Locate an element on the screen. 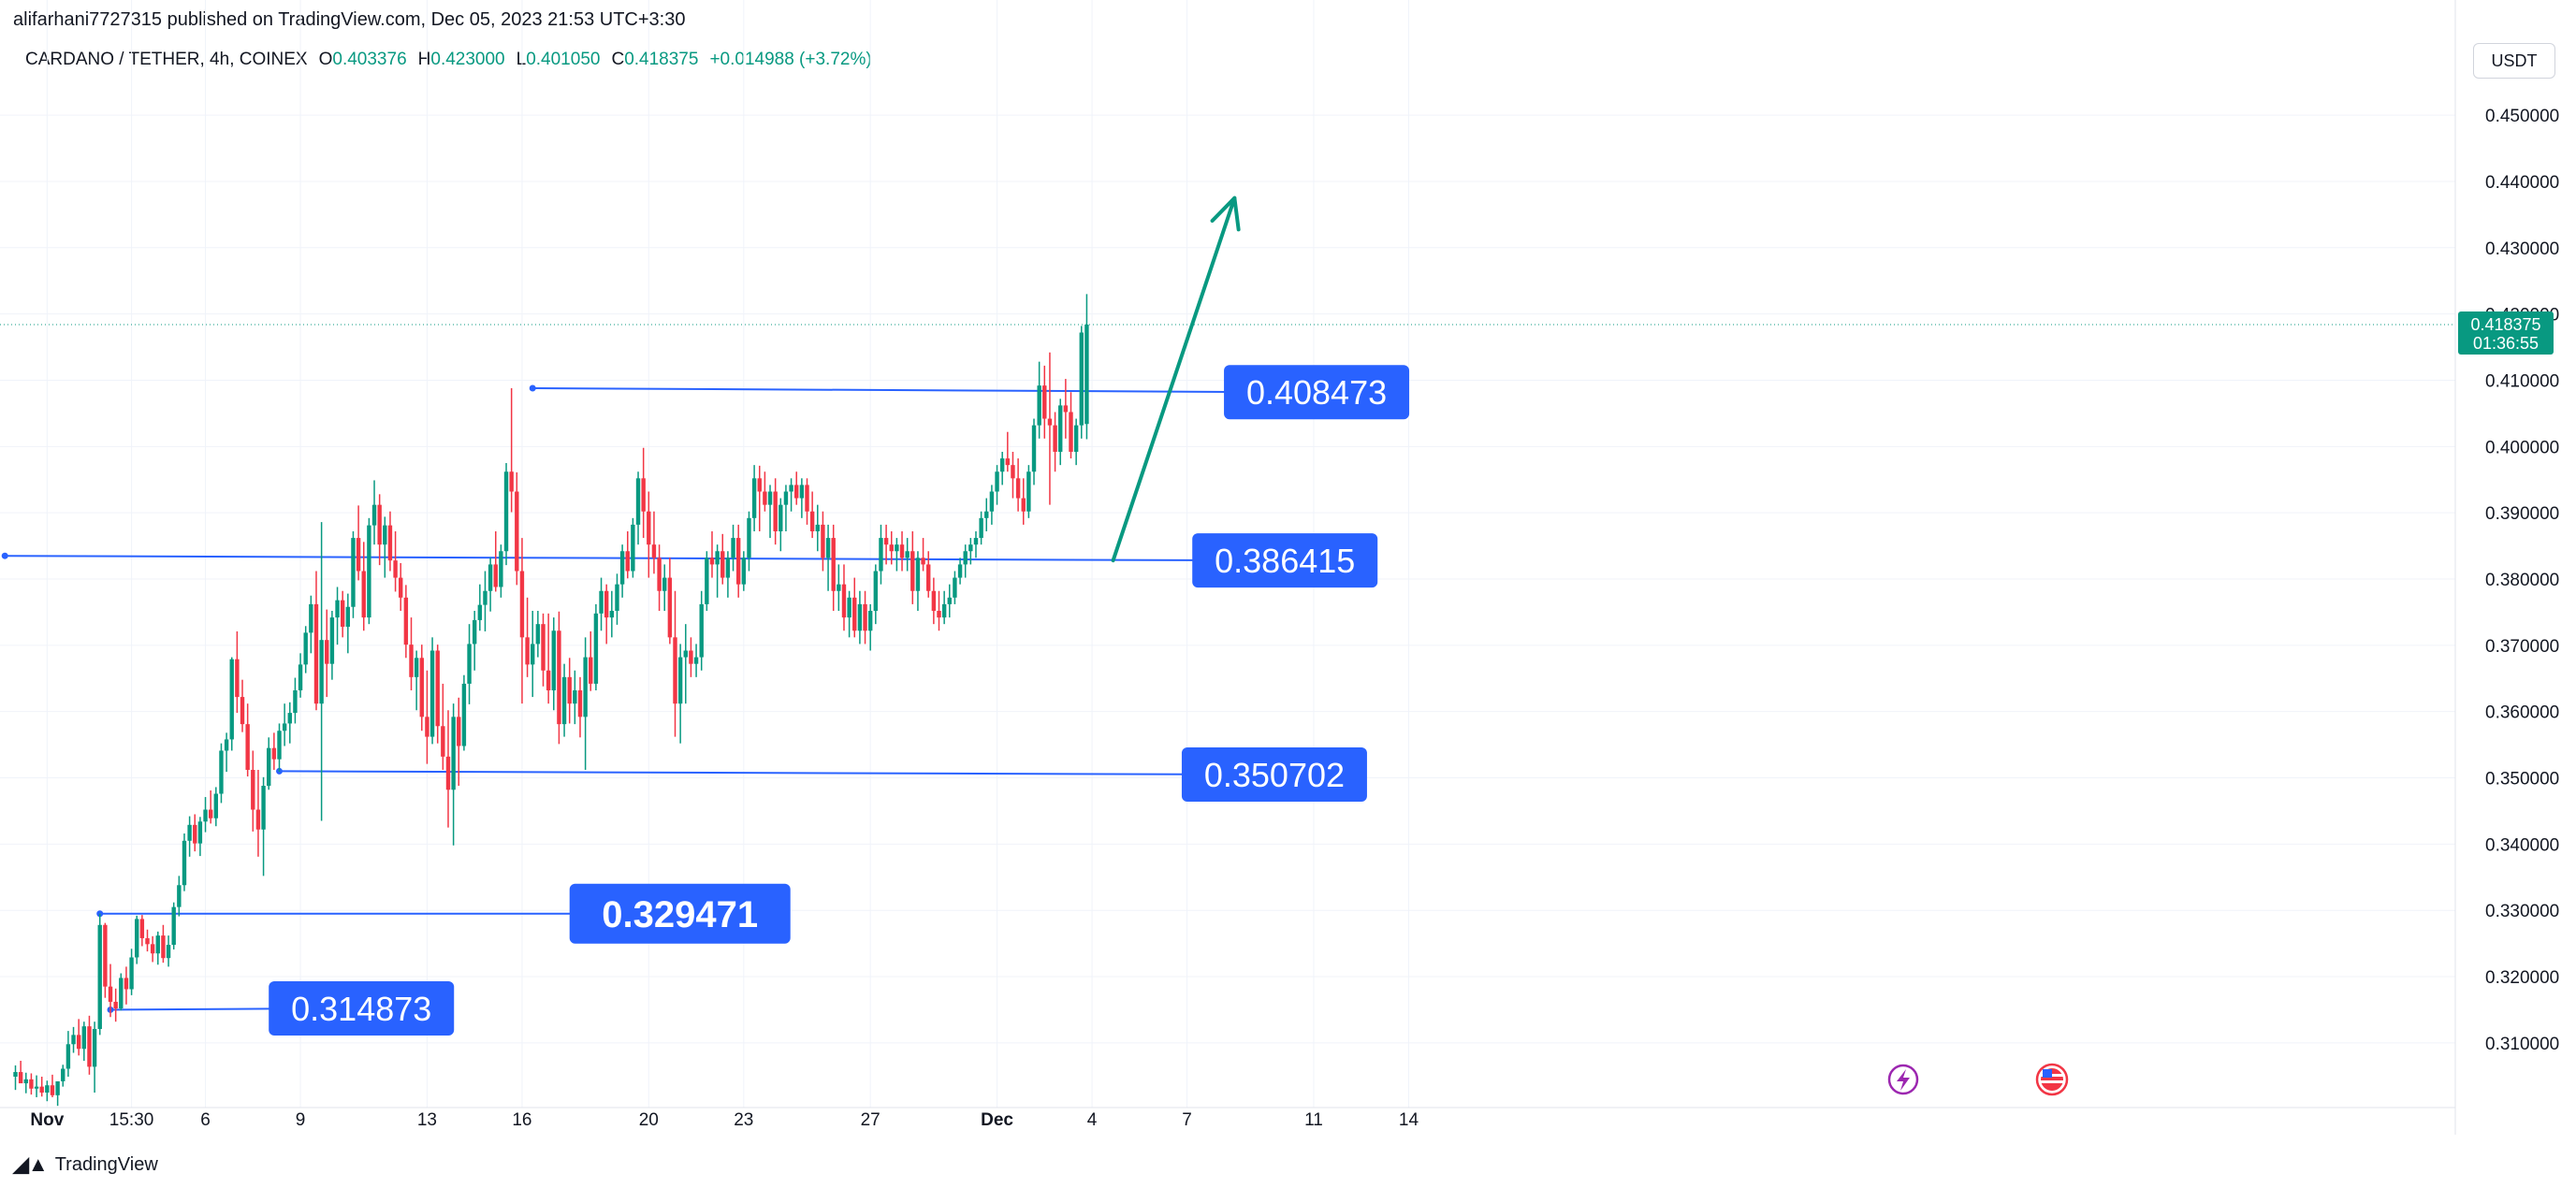 The height and width of the screenshot is (1188, 2576). y-tick-label: 0.310000 is located at coordinates (2522, 1044).